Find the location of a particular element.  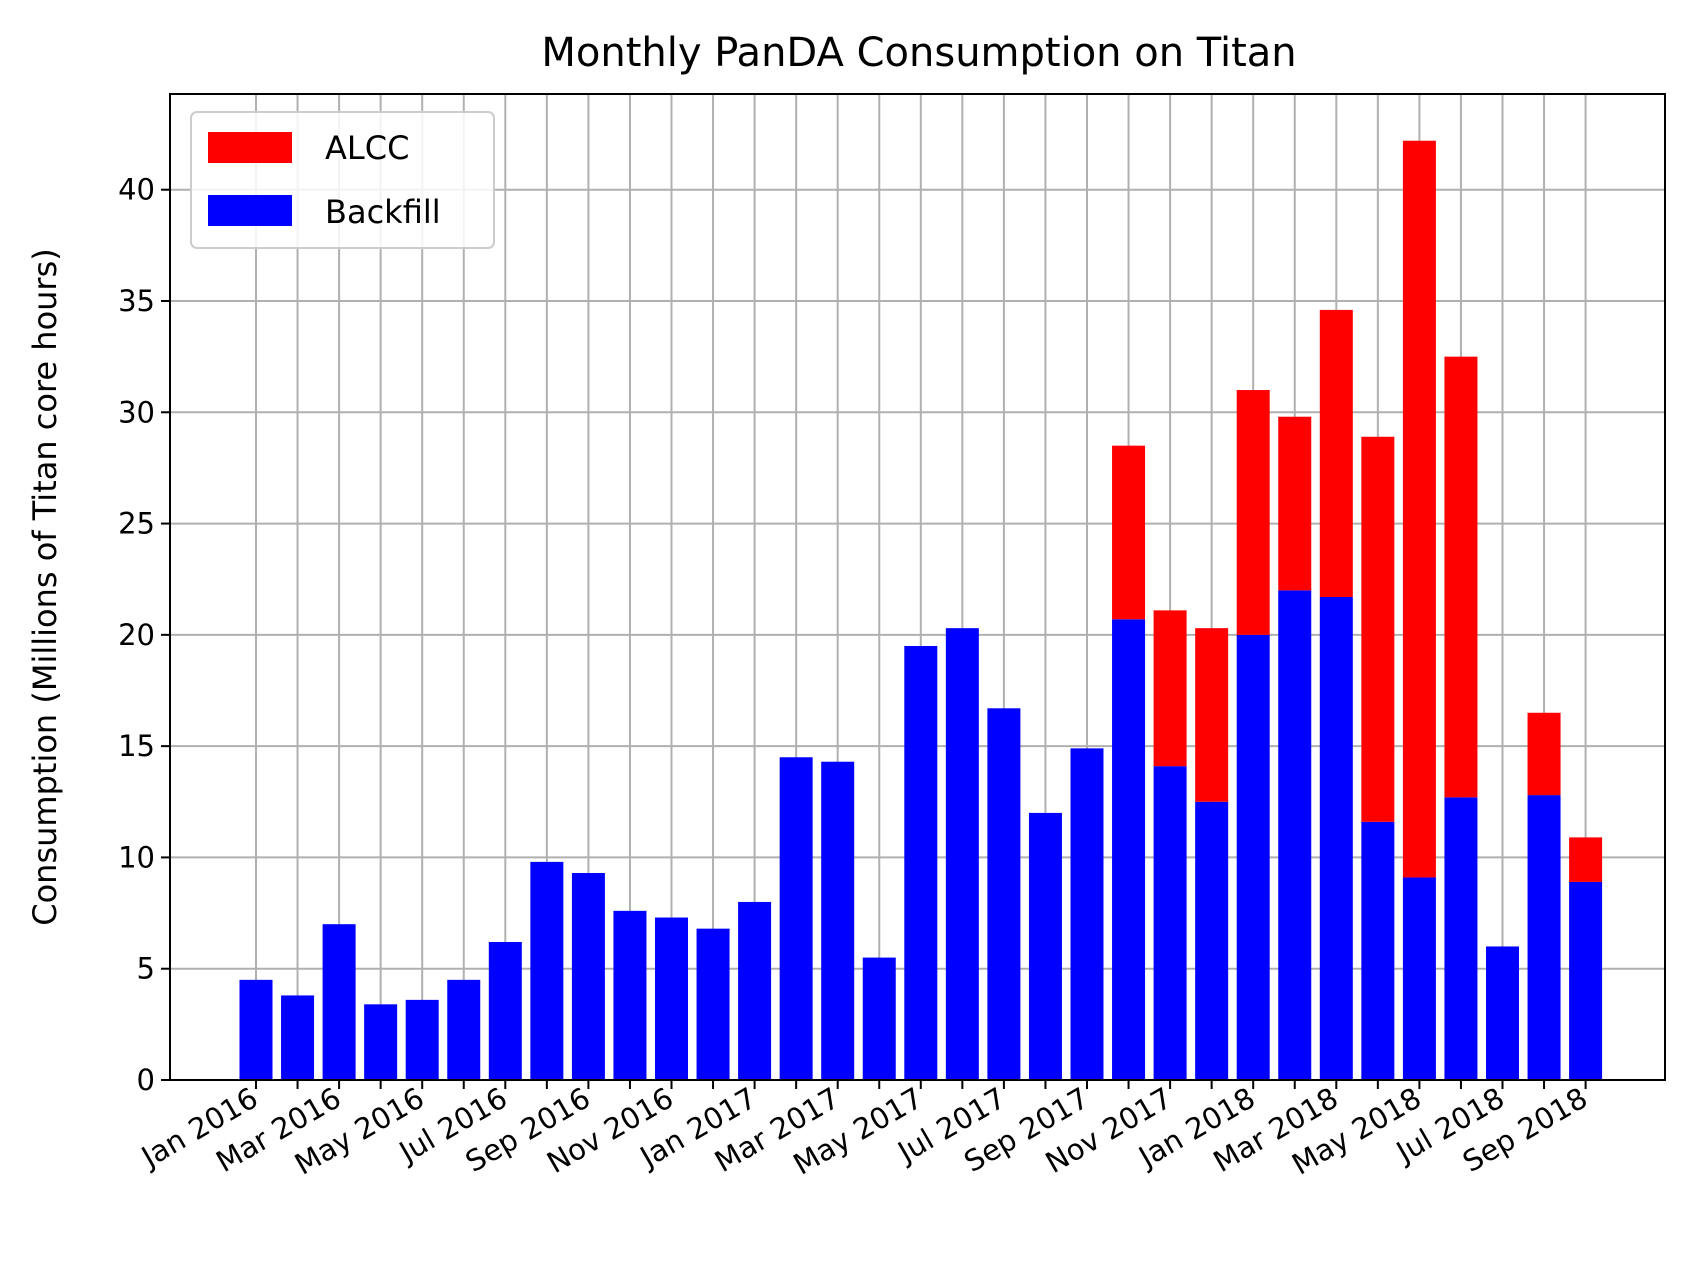

y-tick-label: 0 is located at coordinates (146, 1080).